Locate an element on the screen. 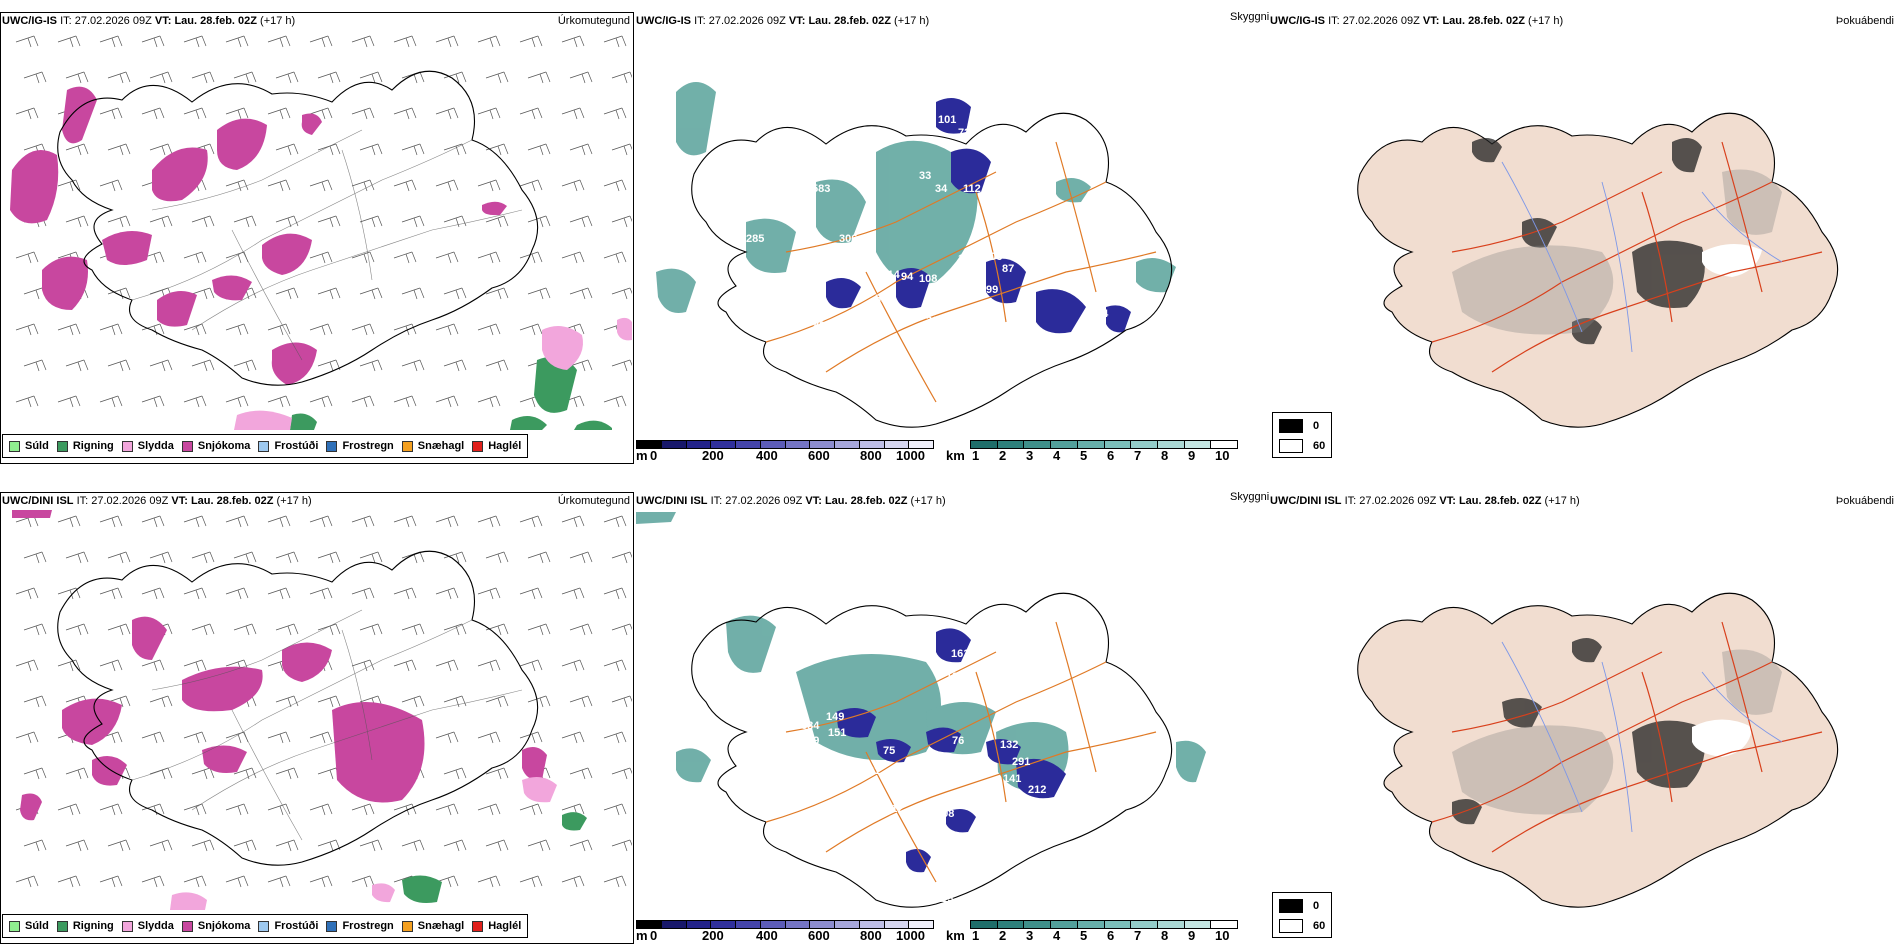 The height and width of the screenshot is (950, 1900). cloud-base-value: 101 is located at coordinates (947, 120).